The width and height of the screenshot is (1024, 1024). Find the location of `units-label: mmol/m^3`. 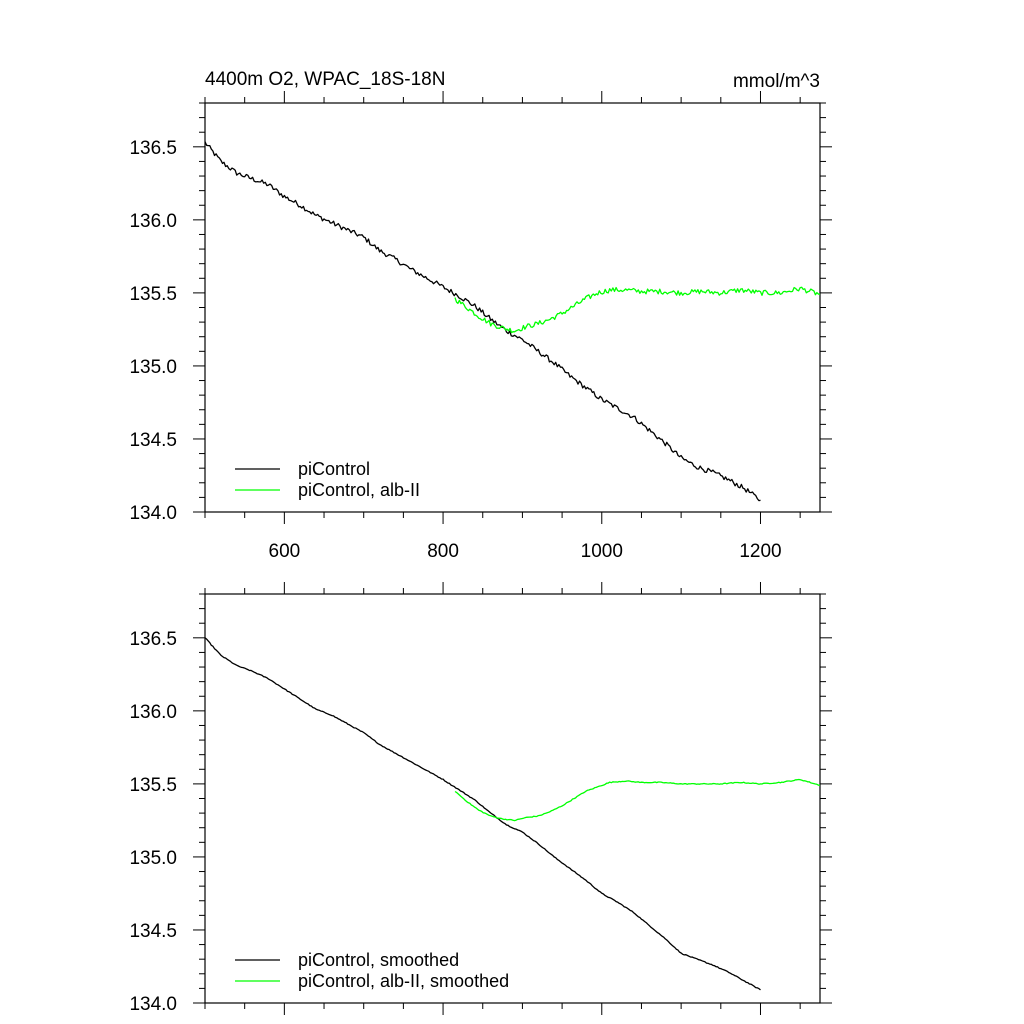

units-label: mmol/m^3 is located at coordinates (776, 81).